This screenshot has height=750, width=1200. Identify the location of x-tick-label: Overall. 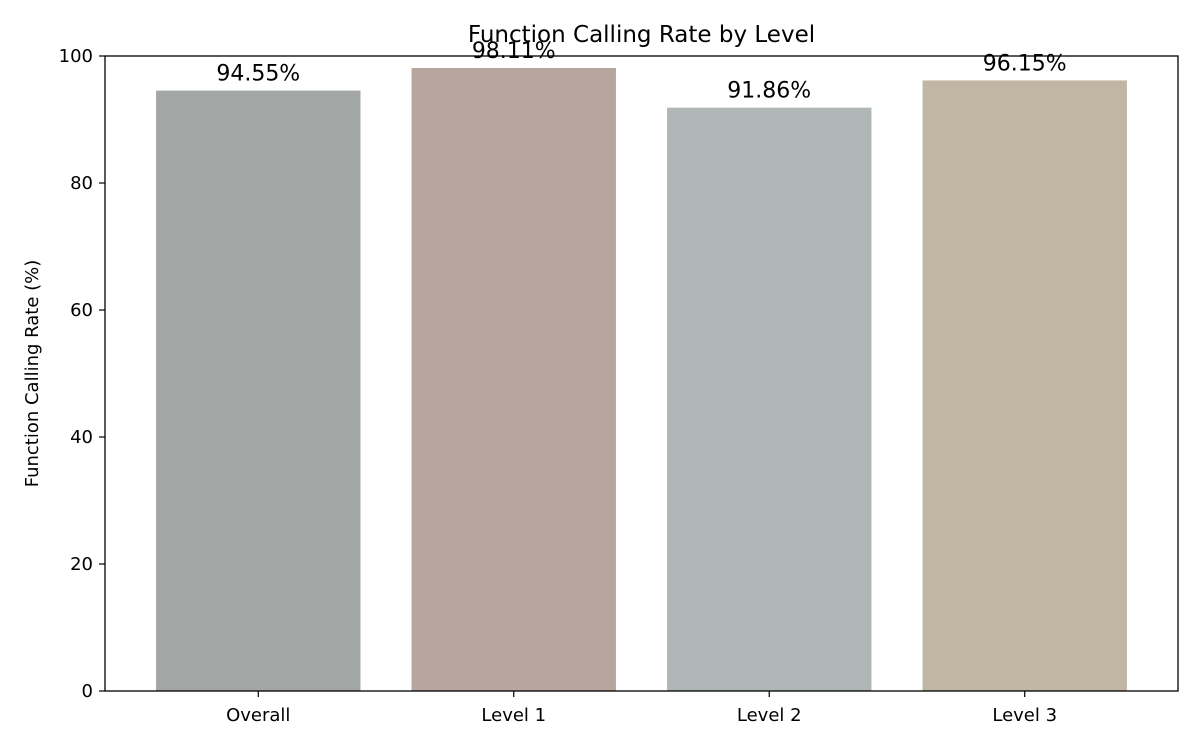
(258, 715).